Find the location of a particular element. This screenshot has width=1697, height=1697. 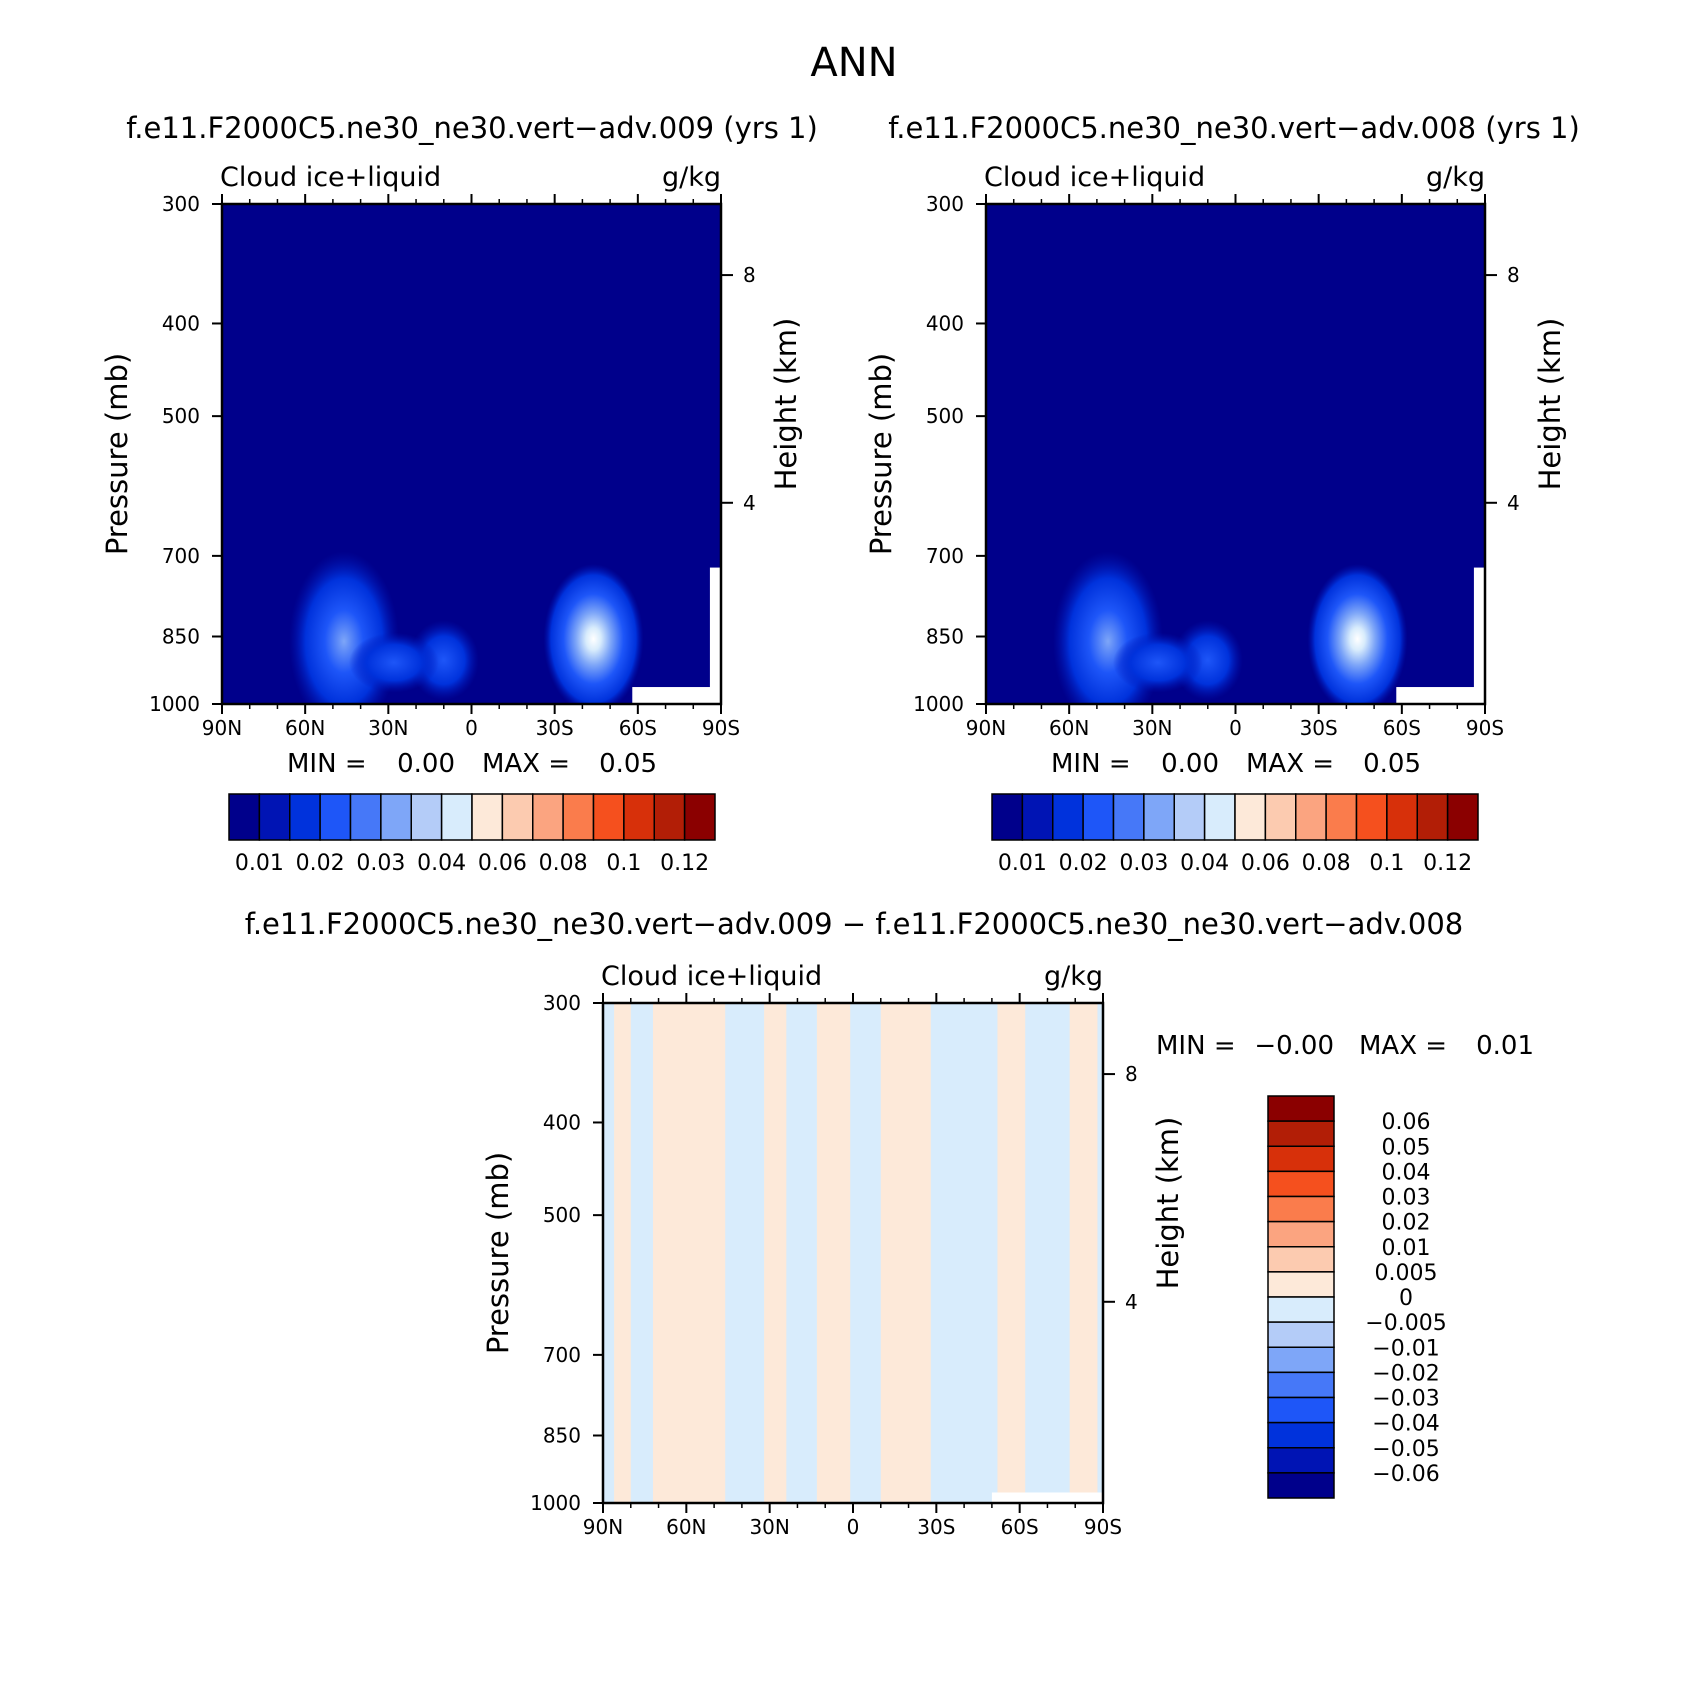

colorbar-label: 0.12 is located at coordinates (1447, 863).